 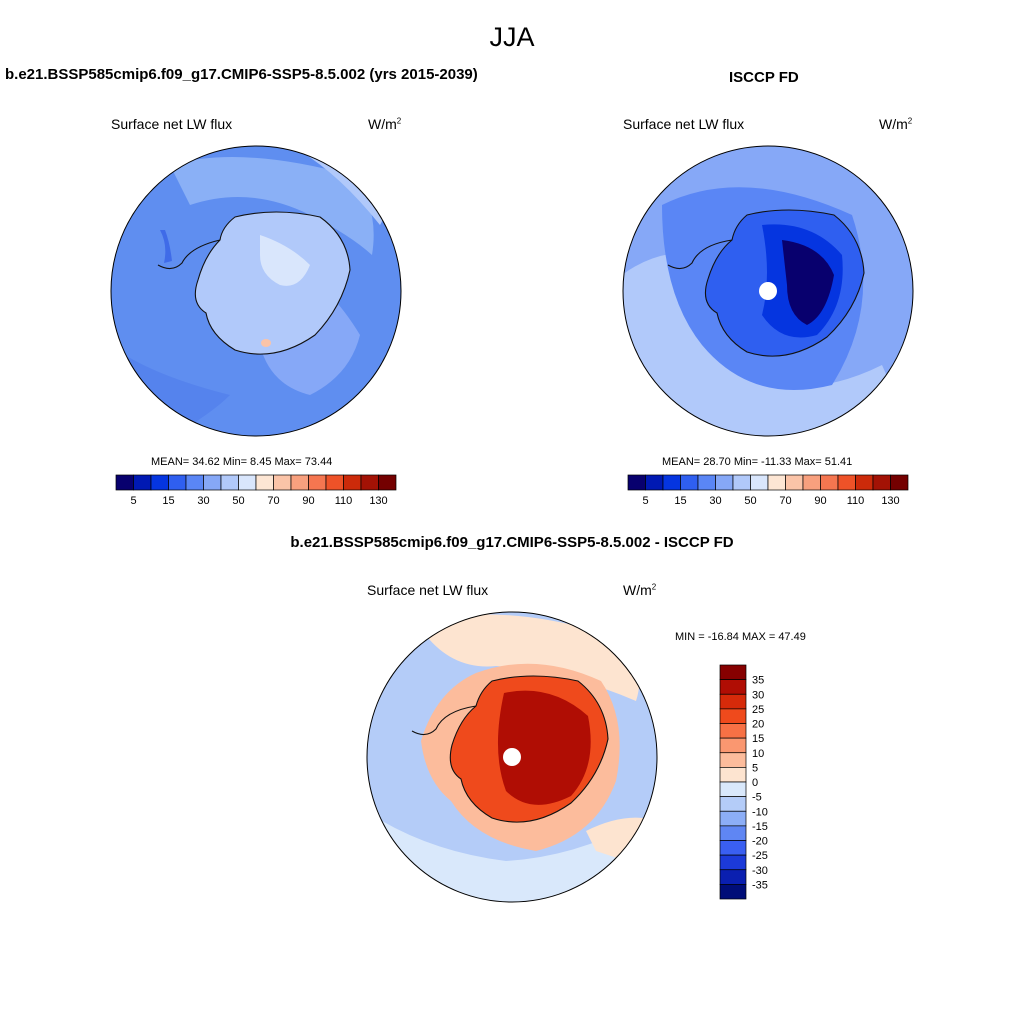 I want to click on diff-colorbar-tick-label: 20, so click(x=758, y=725).